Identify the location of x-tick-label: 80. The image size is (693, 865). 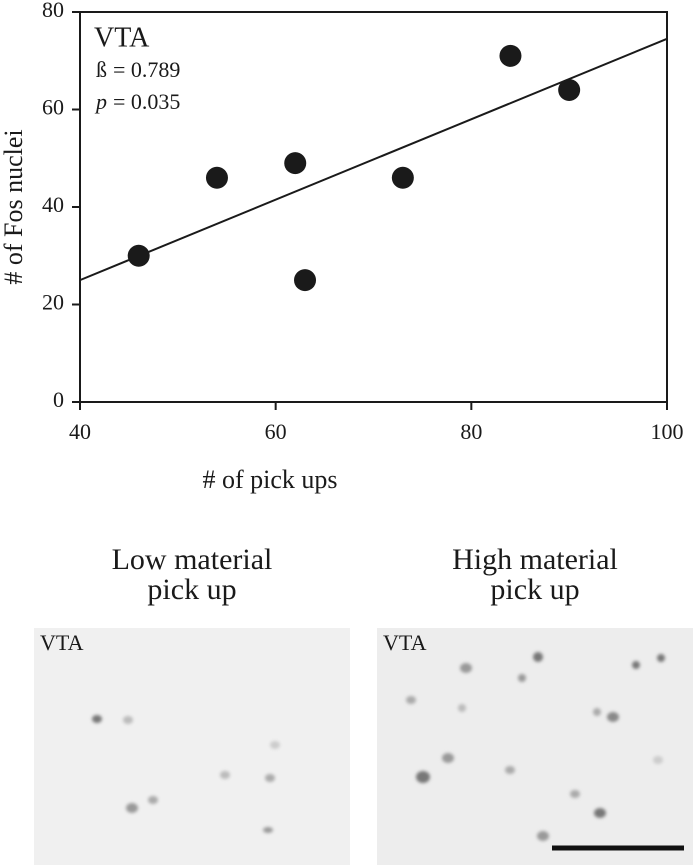
(471, 431).